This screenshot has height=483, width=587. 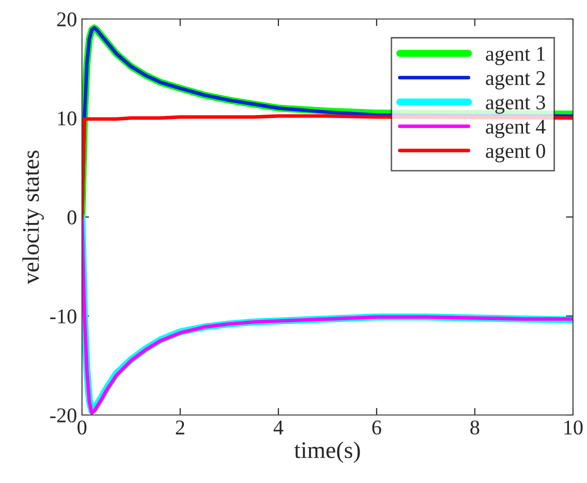 What do you see at coordinates (515, 56) in the screenshot?
I see `legend-label: agent 1` at bounding box center [515, 56].